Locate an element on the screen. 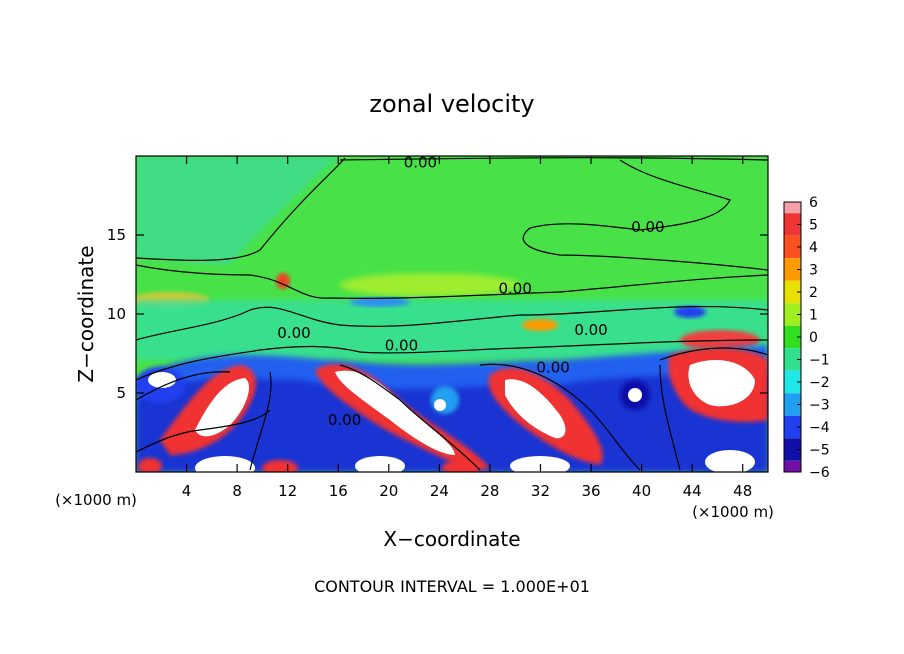  x-unit-right: (×1000 m) is located at coordinates (733, 512).